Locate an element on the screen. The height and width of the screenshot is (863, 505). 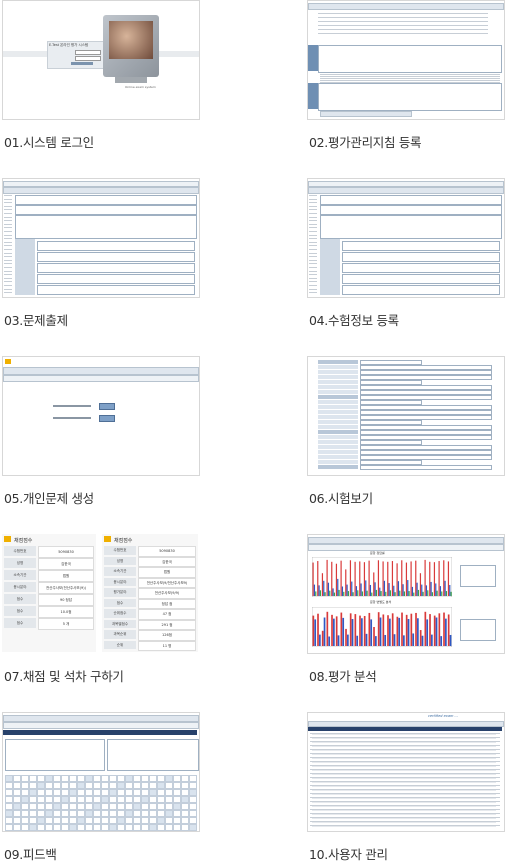
score-field-label: 순위 is located at coordinates (120, 644).